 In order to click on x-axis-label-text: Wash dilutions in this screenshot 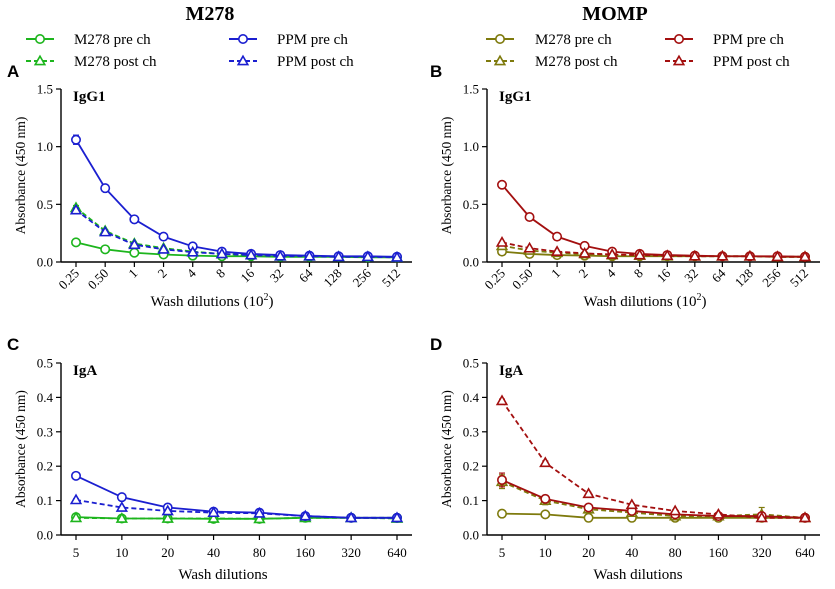, I will do `click(637, 575)`.